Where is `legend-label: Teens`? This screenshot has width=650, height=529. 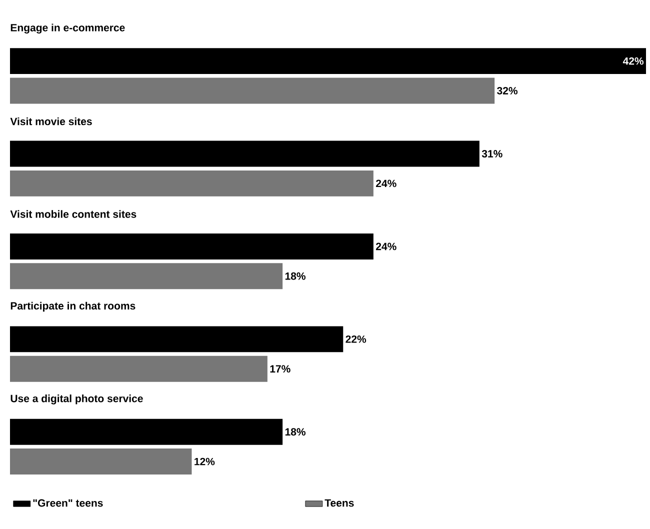
legend-label: Teens is located at coordinates (339, 503).